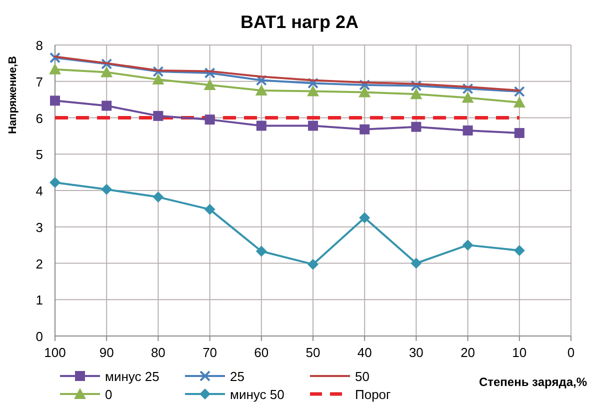  Describe the element at coordinates (39, 300) in the screenshot. I see `y-tick-label: 1` at that location.